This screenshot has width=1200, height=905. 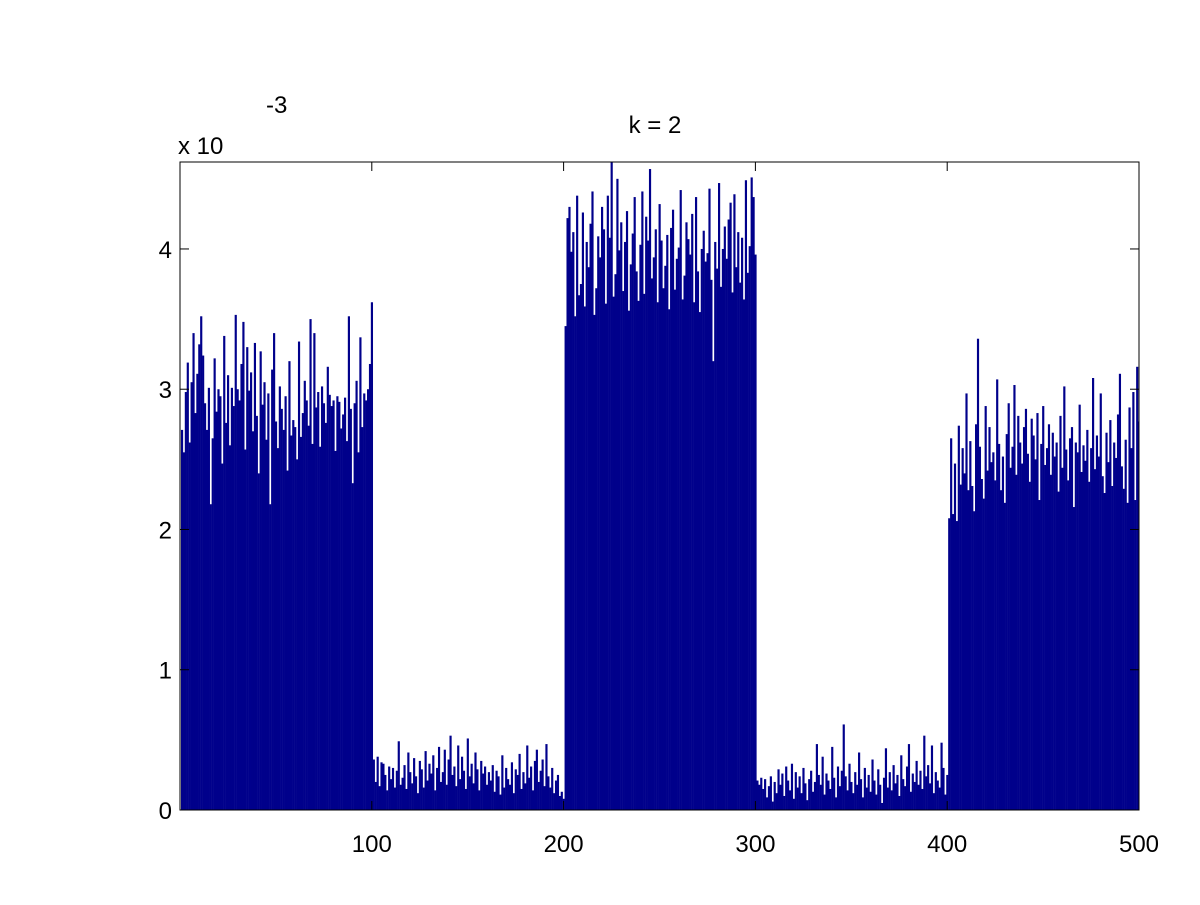 What do you see at coordinates (1139, 844) in the screenshot?
I see `x-tick-label: 500` at bounding box center [1139, 844].